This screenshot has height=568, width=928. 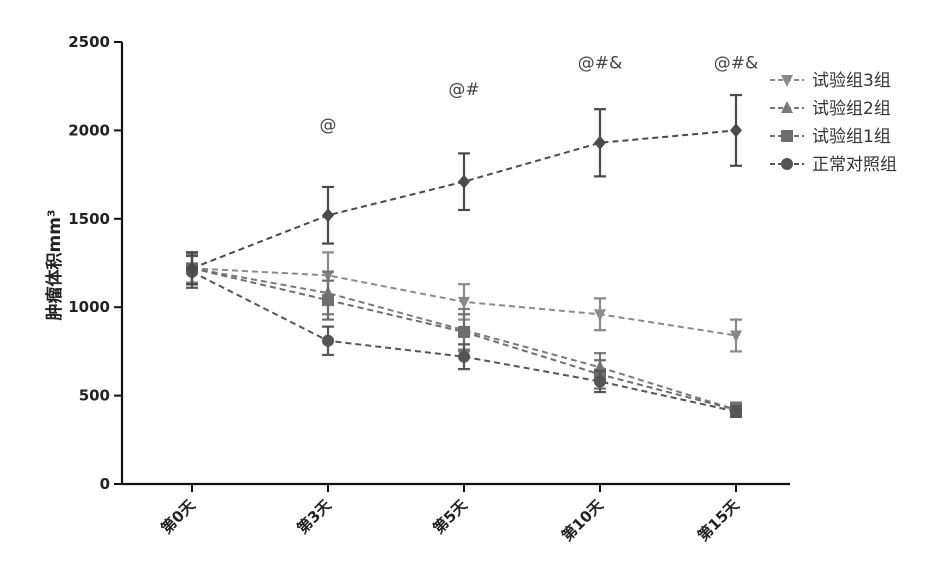 I want to click on legend-label: 试验组1组, so click(x=851, y=137).